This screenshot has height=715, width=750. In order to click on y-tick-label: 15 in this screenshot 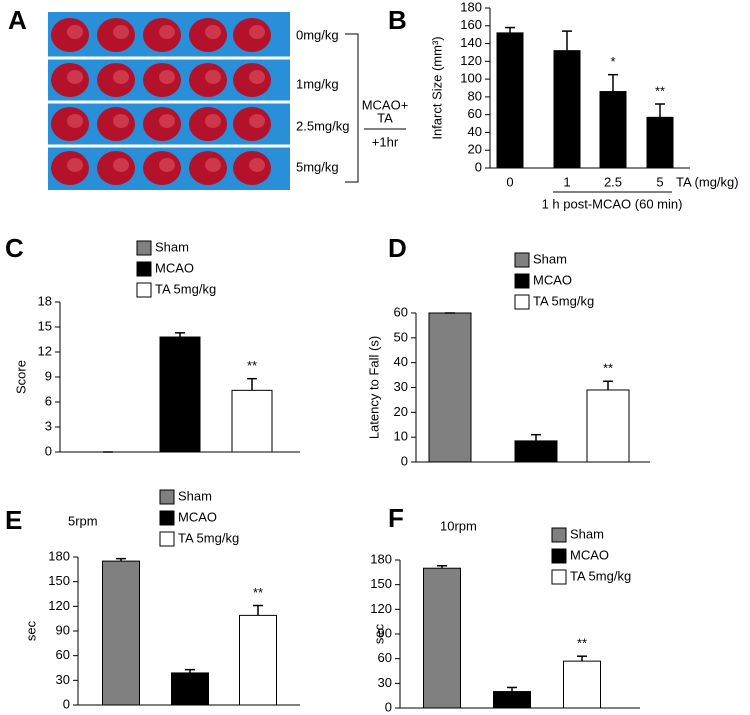, I will do `click(45, 325)`.